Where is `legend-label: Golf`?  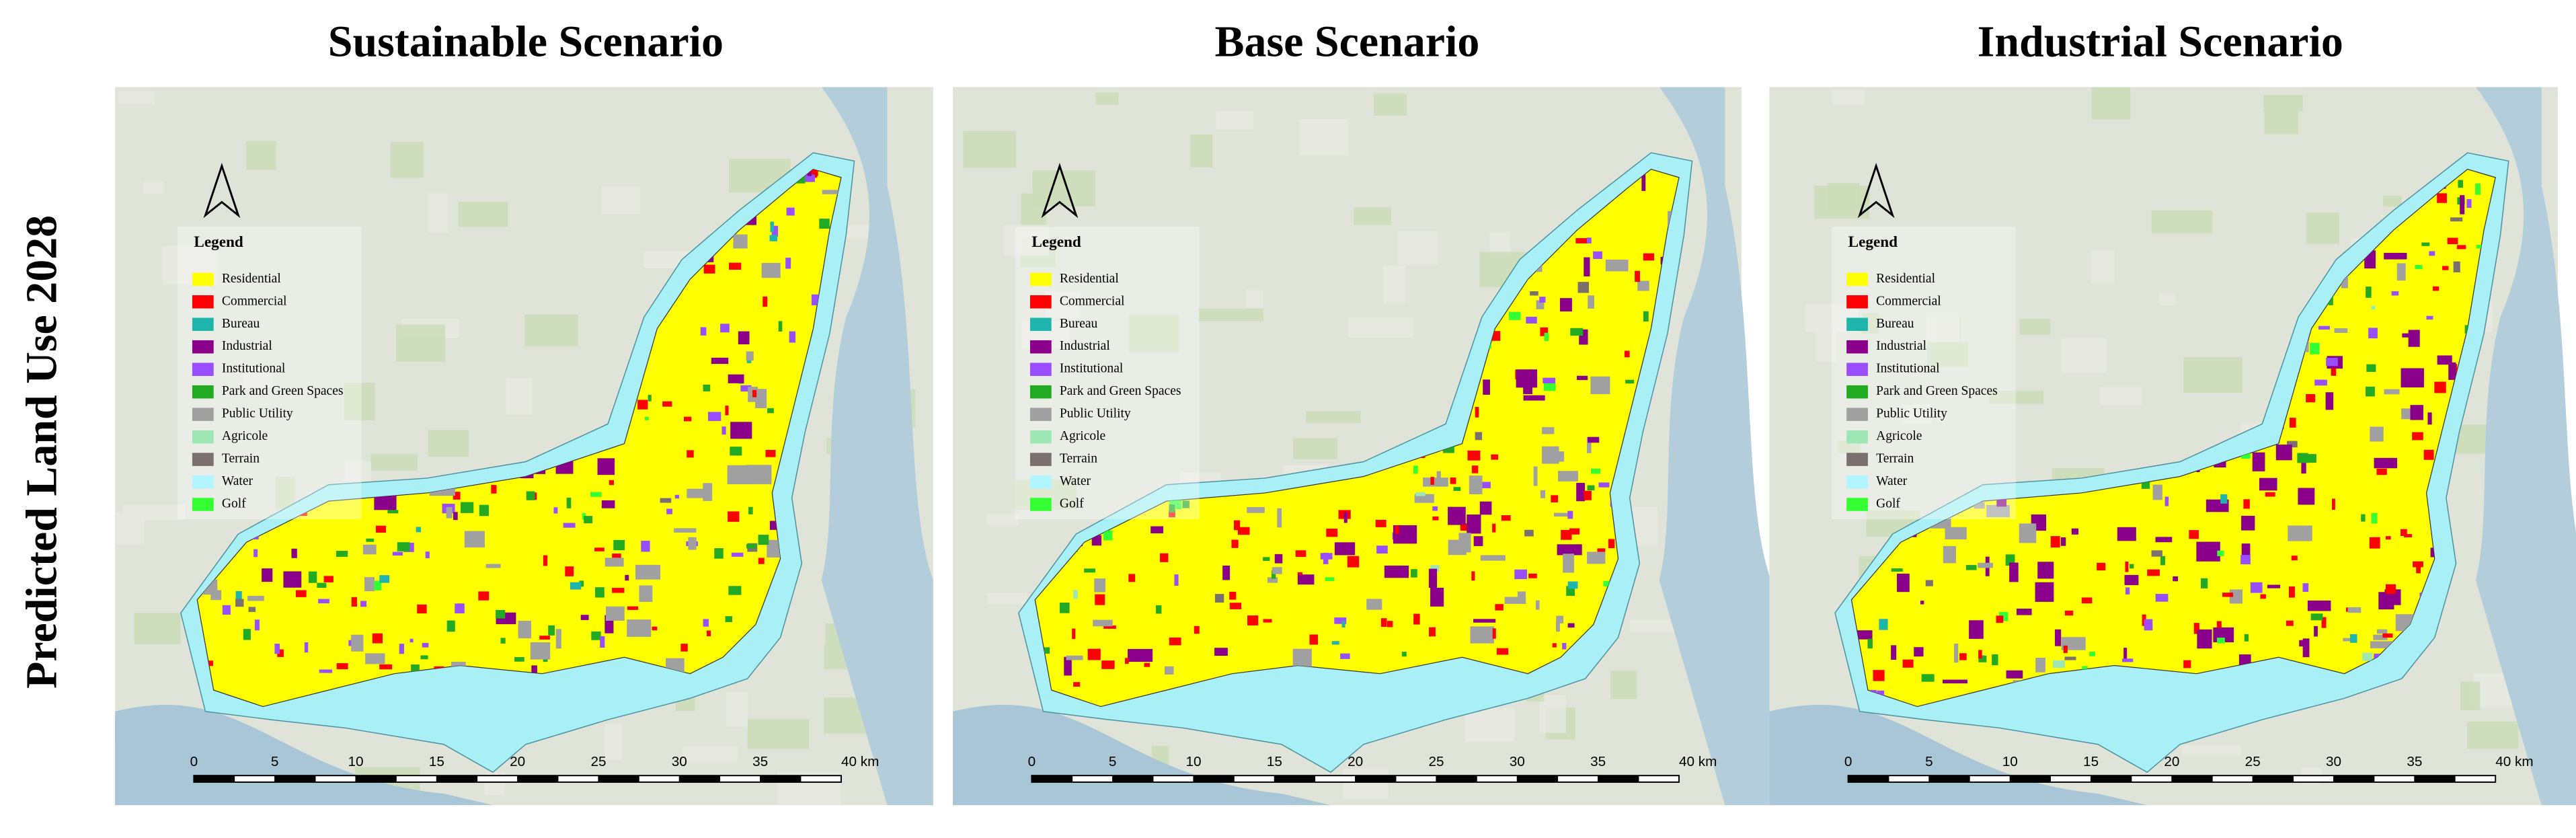 legend-label: Golf is located at coordinates (234, 504).